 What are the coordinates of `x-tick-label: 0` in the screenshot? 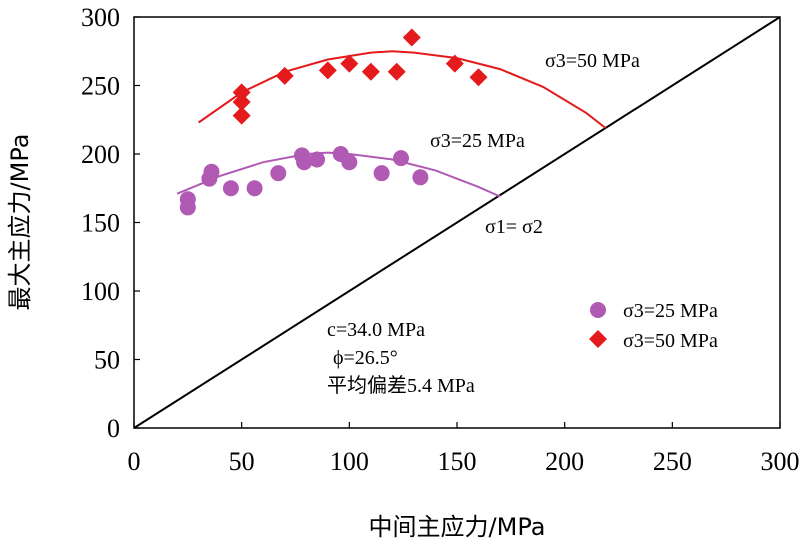 It's located at (134, 461).